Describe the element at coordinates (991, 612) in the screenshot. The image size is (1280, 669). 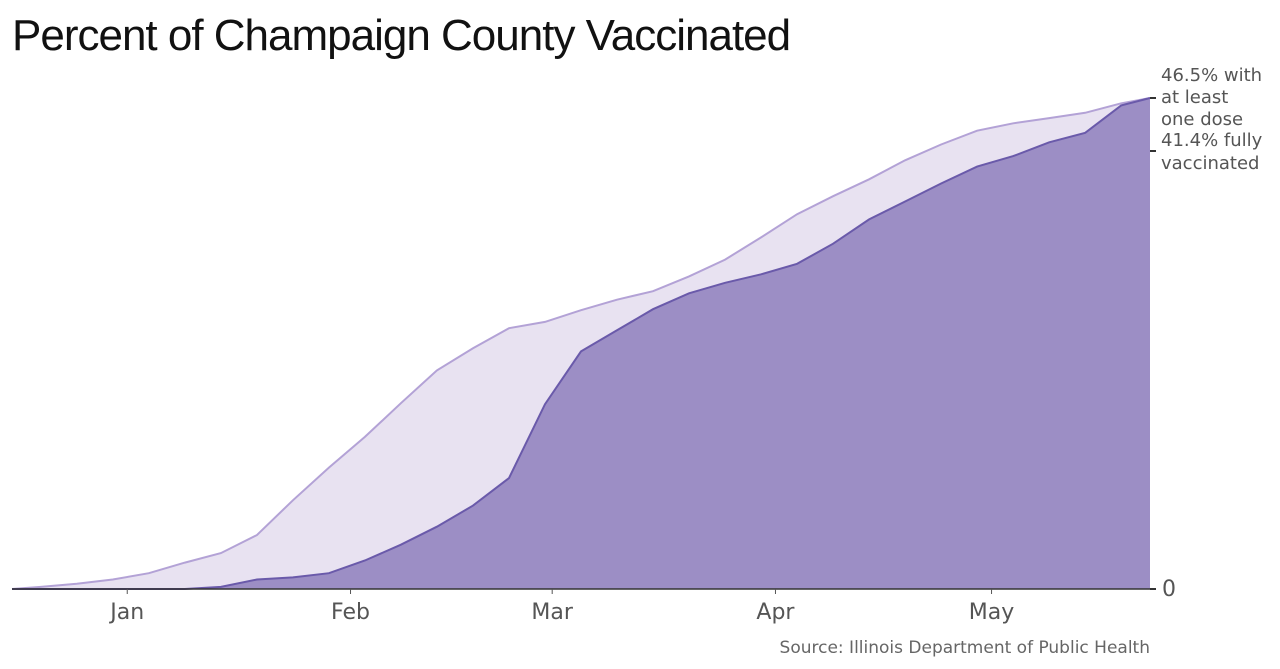
I see `x-tick-label: May` at that location.